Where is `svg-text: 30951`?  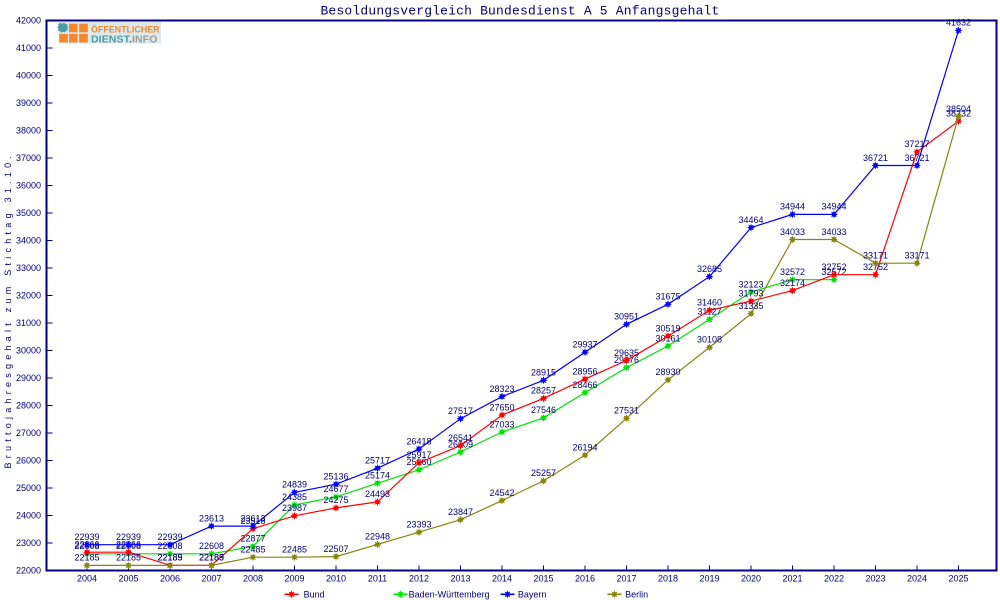
svg-text: 30951 is located at coordinates (626, 317).